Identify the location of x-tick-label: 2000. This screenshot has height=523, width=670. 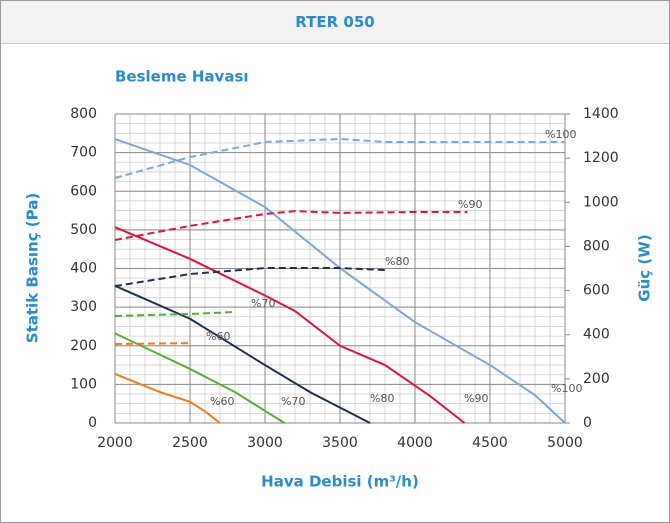
(115, 443).